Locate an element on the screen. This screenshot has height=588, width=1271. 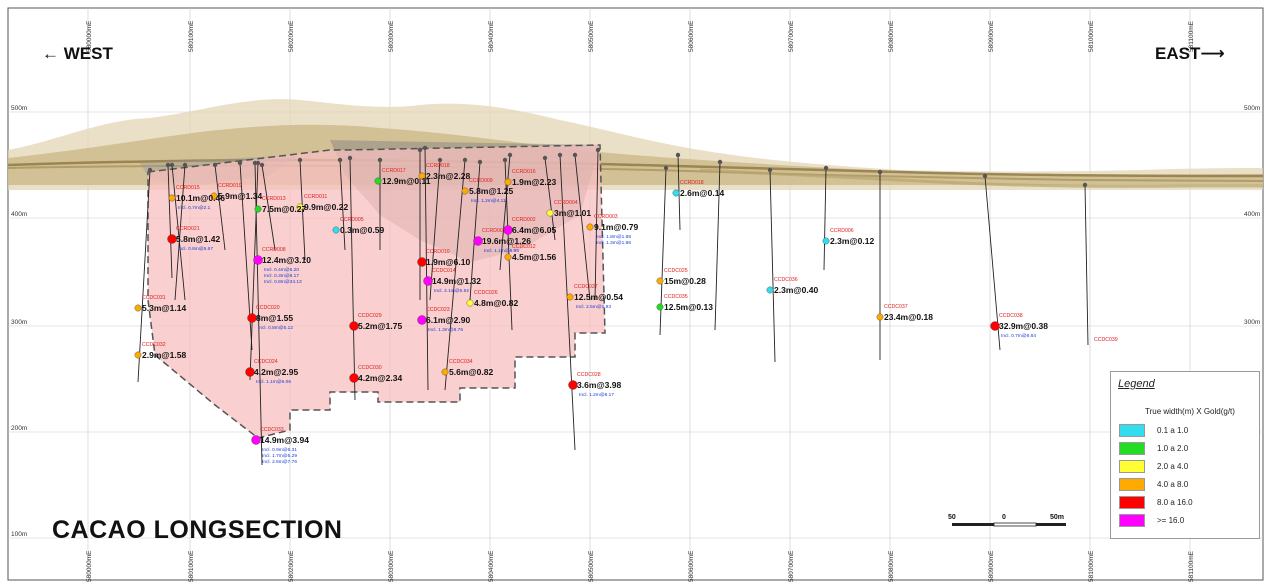
including-label: Incl. 0.8m@34.13 is located at coordinates (283, 282).